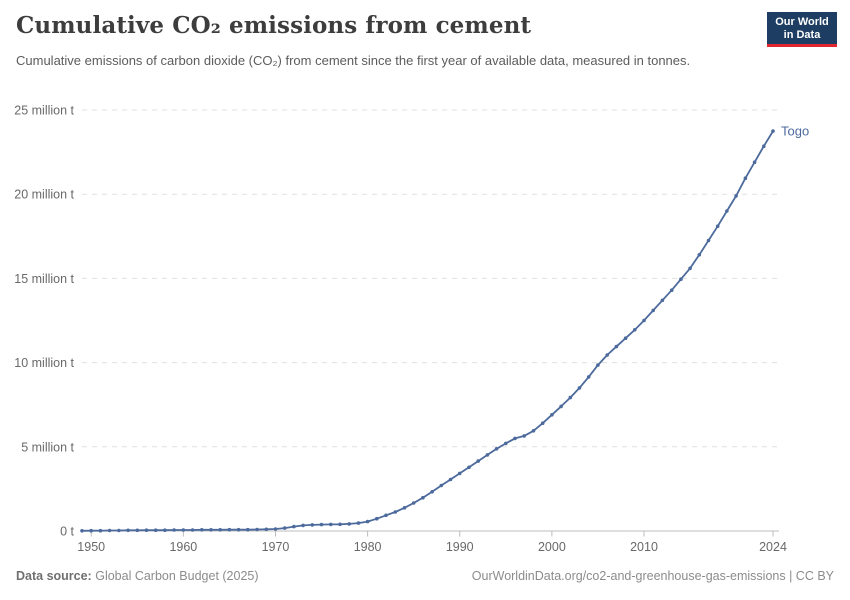  I want to click on owid-logo-line1: Our World, so click(802, 22).